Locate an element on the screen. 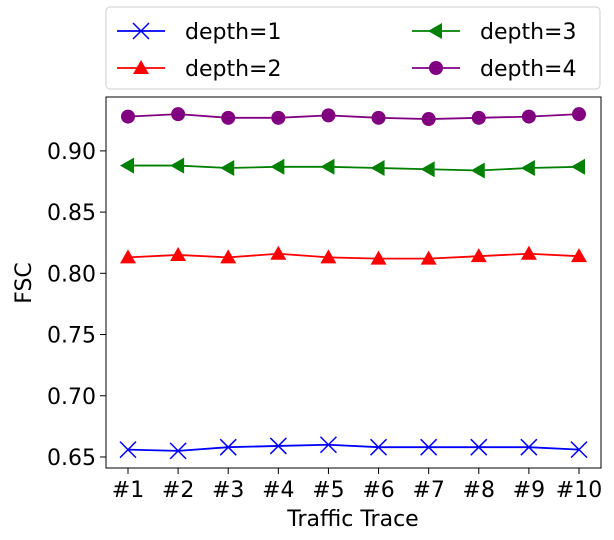 The height and width of the screenshot is (540, 614). x-tick-label: #4 is located at coordinates (278, 490).